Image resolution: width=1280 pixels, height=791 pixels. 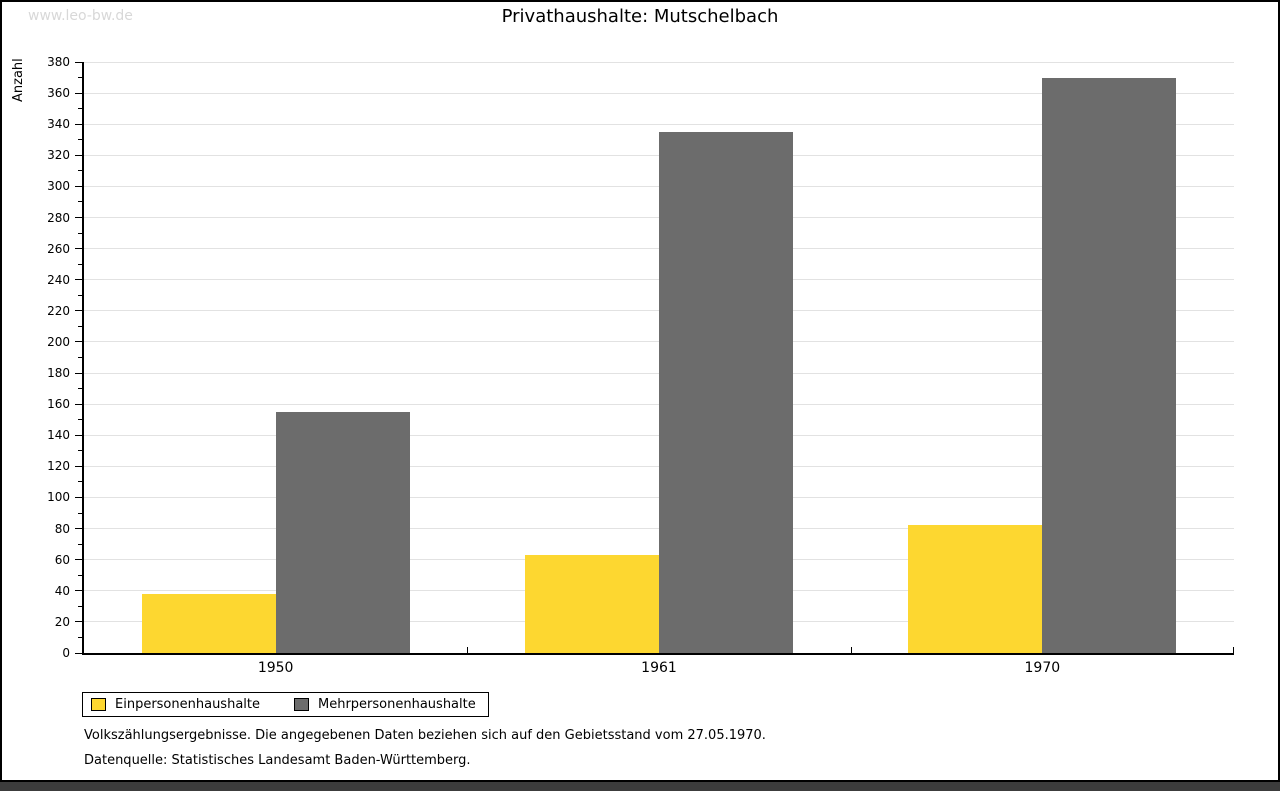 I want to click on bottom-bar, so click(x=640, y=786).